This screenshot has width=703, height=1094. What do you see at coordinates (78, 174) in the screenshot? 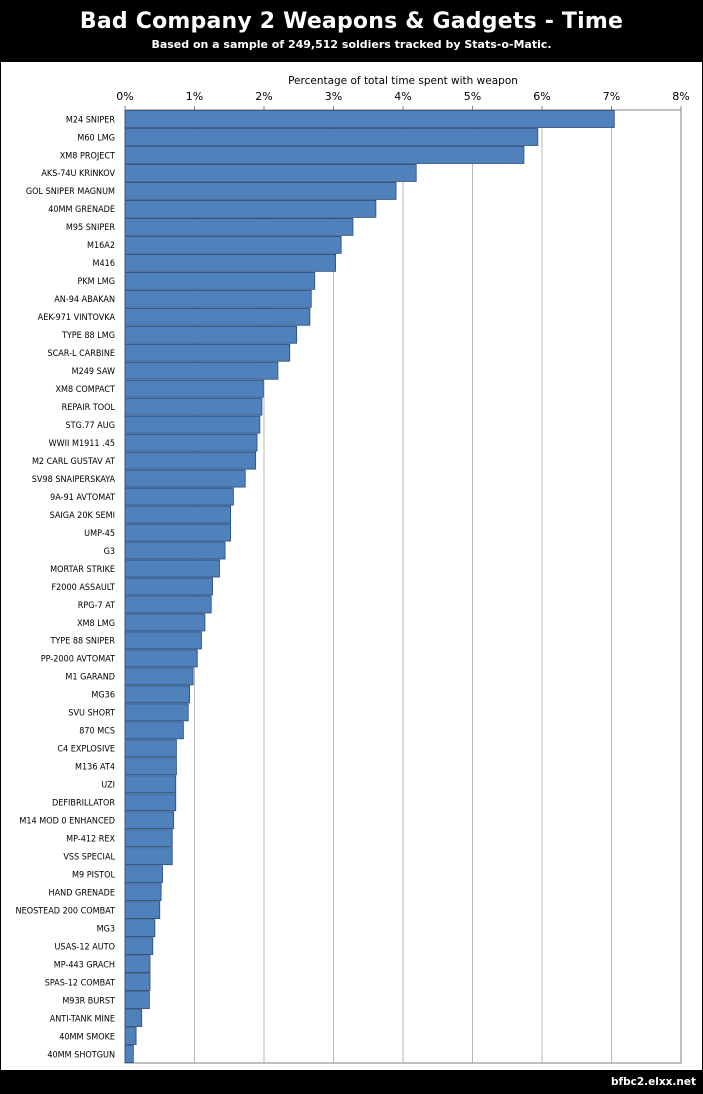
I see `category-label: AKS-74U KRINKOV` at bounding box center [78, 174].